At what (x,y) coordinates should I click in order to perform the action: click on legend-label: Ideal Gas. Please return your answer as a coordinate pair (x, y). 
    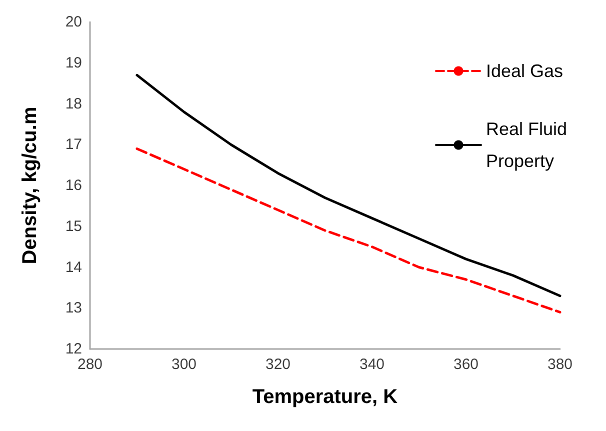
    Looking at the image, I should click on (525, 71).